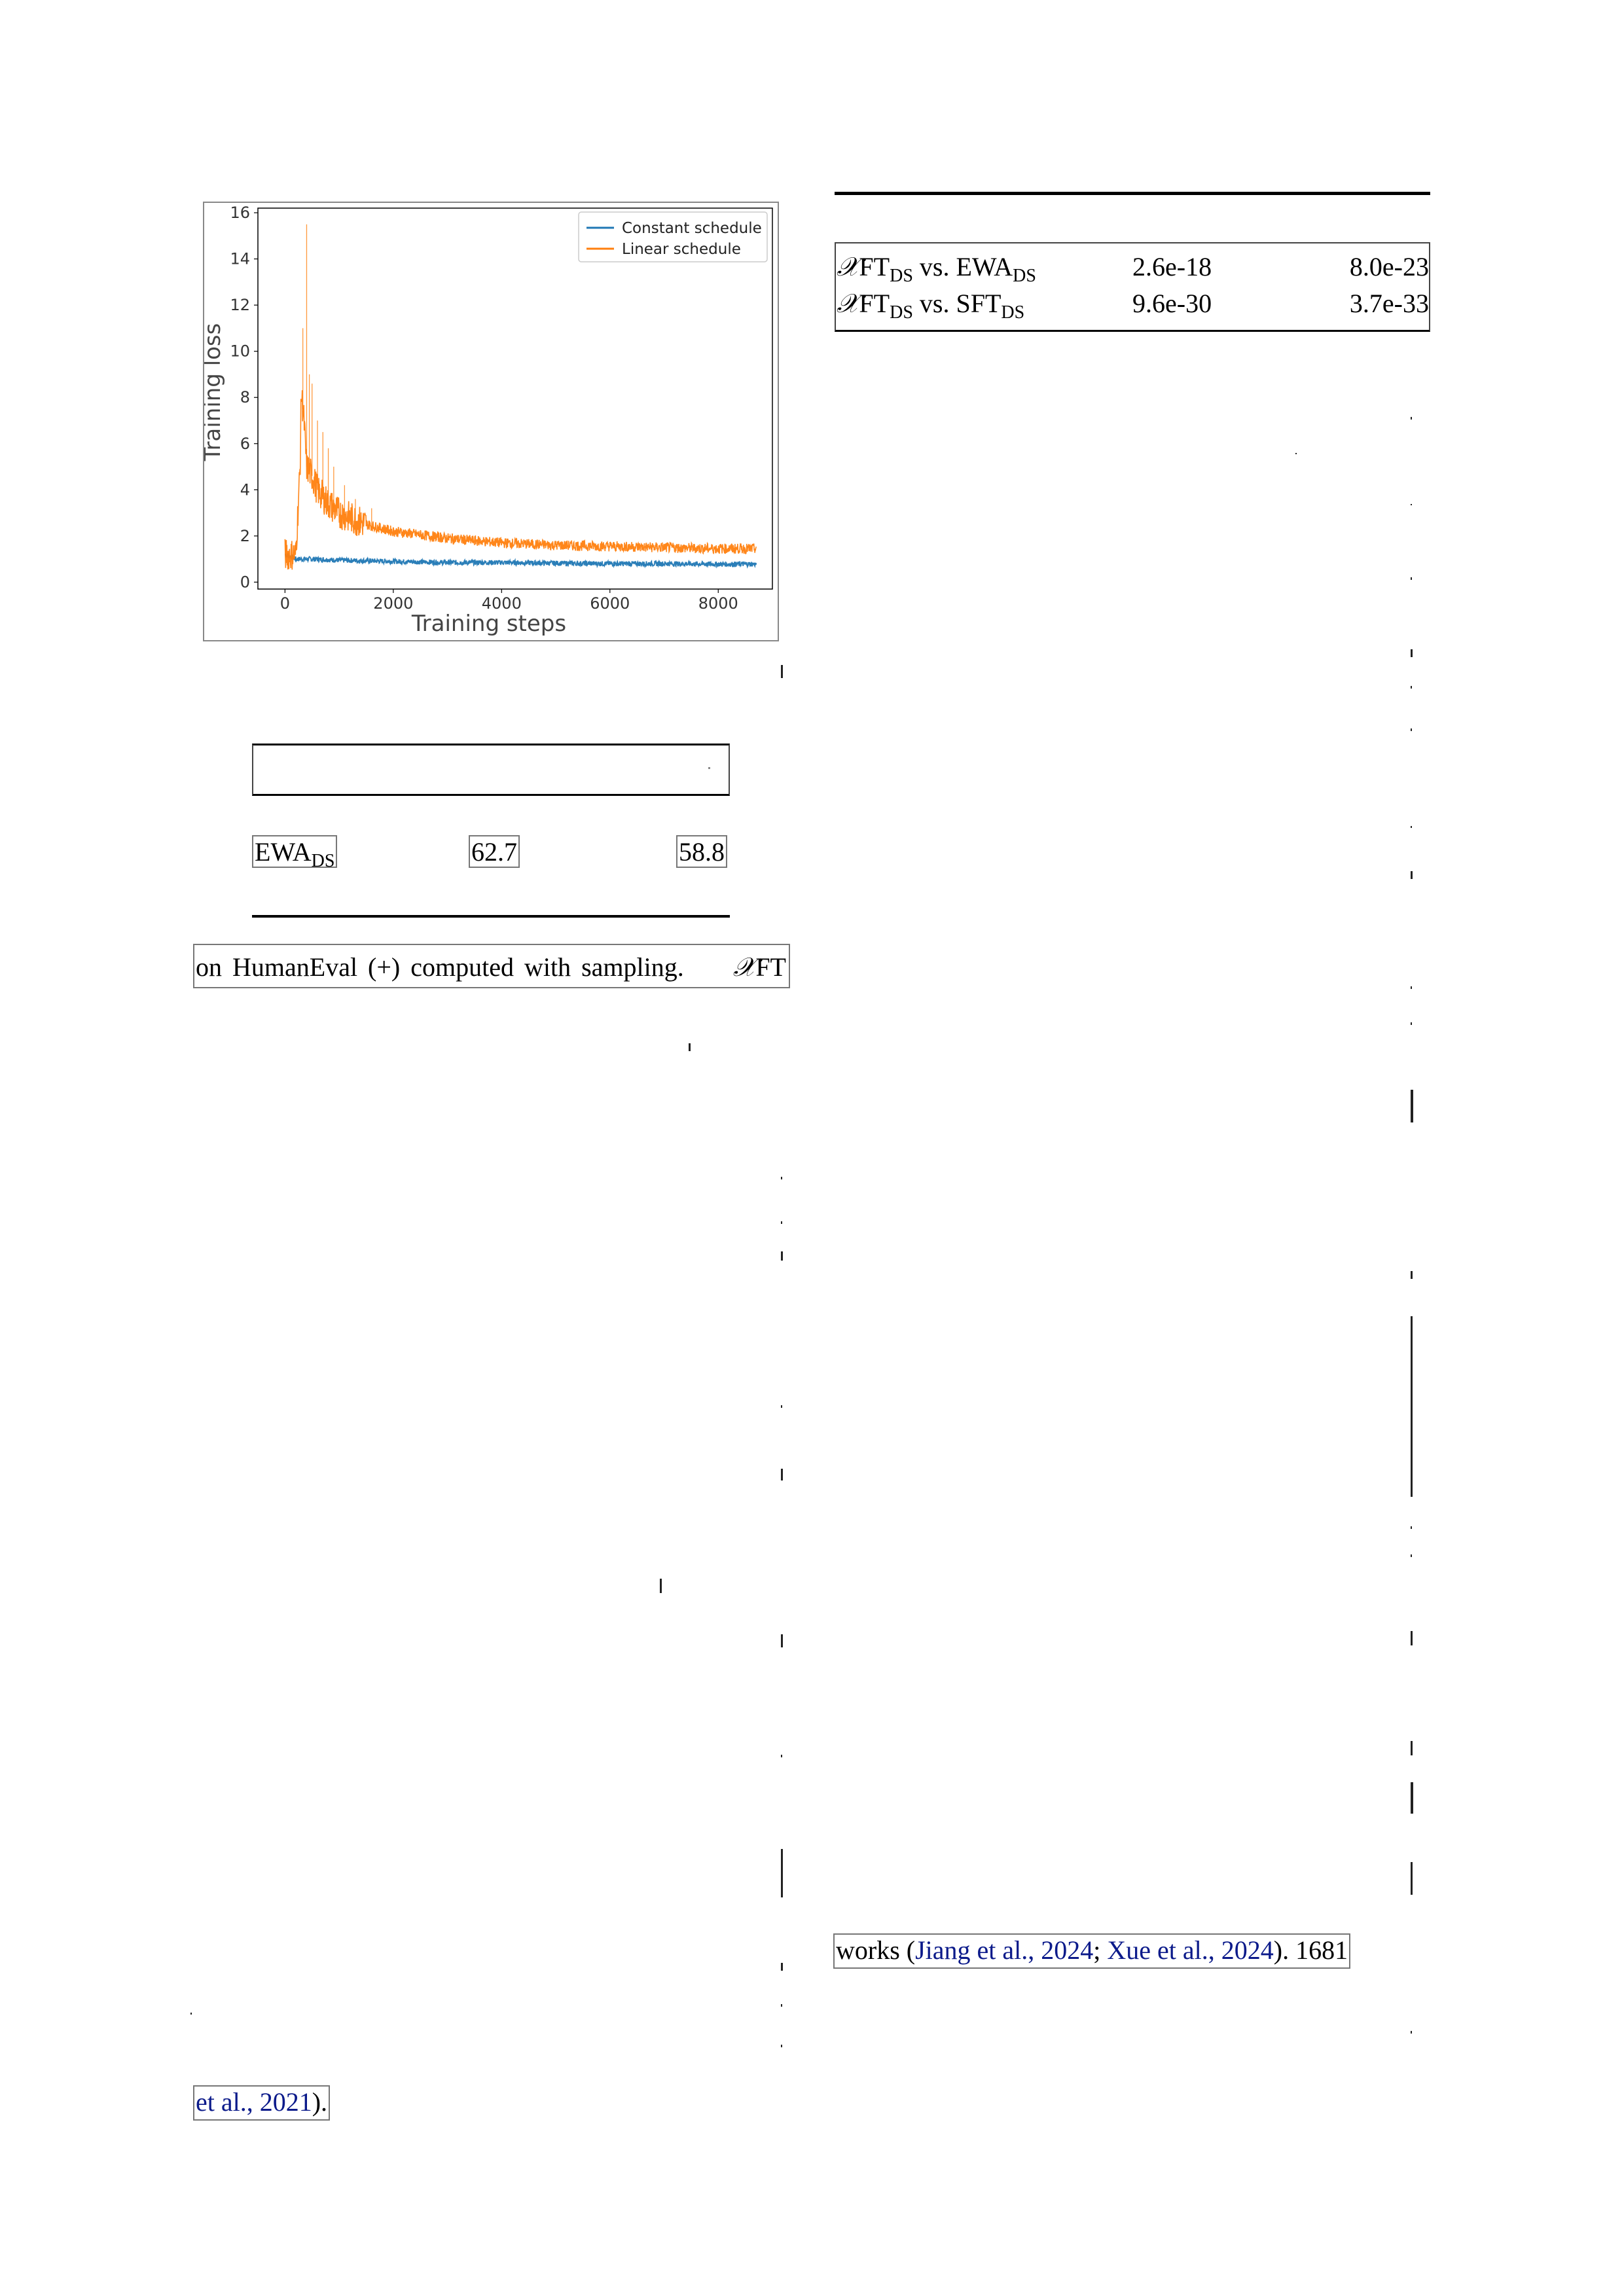 The width and height of the screenshot is (1624, 2296). Describe the element at coordinates (440, 967) in the screenshot. I see `caption-text: on HumanEval (+) computed with sampling.` at that location.